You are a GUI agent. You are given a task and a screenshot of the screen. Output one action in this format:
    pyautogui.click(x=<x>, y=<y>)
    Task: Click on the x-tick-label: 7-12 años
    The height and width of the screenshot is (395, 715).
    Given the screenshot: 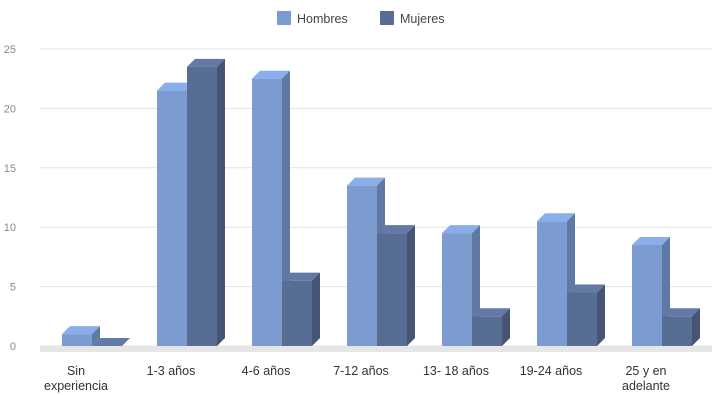 What is the action you would take?
    pyautogui.click(x=361, y=371)
    